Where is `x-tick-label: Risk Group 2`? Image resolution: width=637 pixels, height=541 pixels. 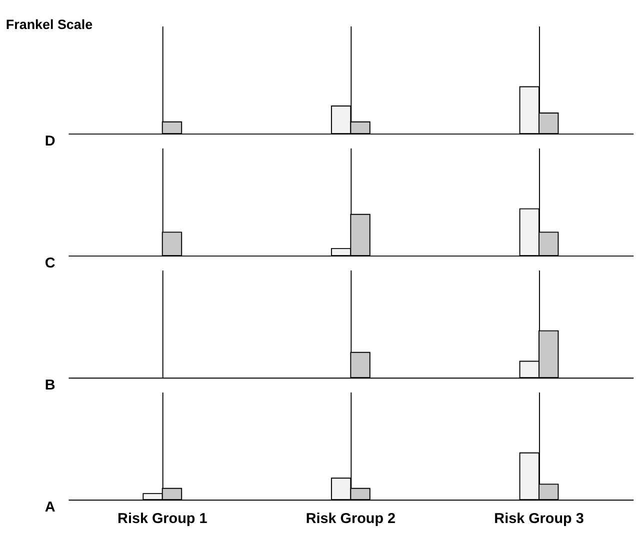
x-tick-label: Risk Group 2 is located at coordinates (351, 519).